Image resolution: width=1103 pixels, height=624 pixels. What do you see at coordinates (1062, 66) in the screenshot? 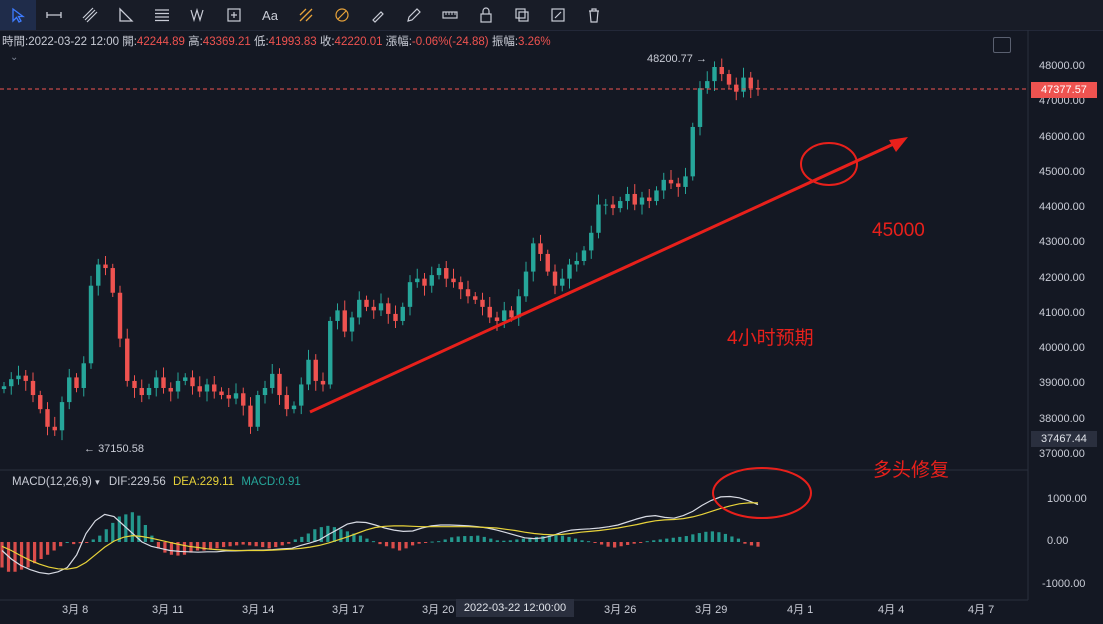
I see `price-axis-label: 48000.00` at bounding box center [1062, 66].